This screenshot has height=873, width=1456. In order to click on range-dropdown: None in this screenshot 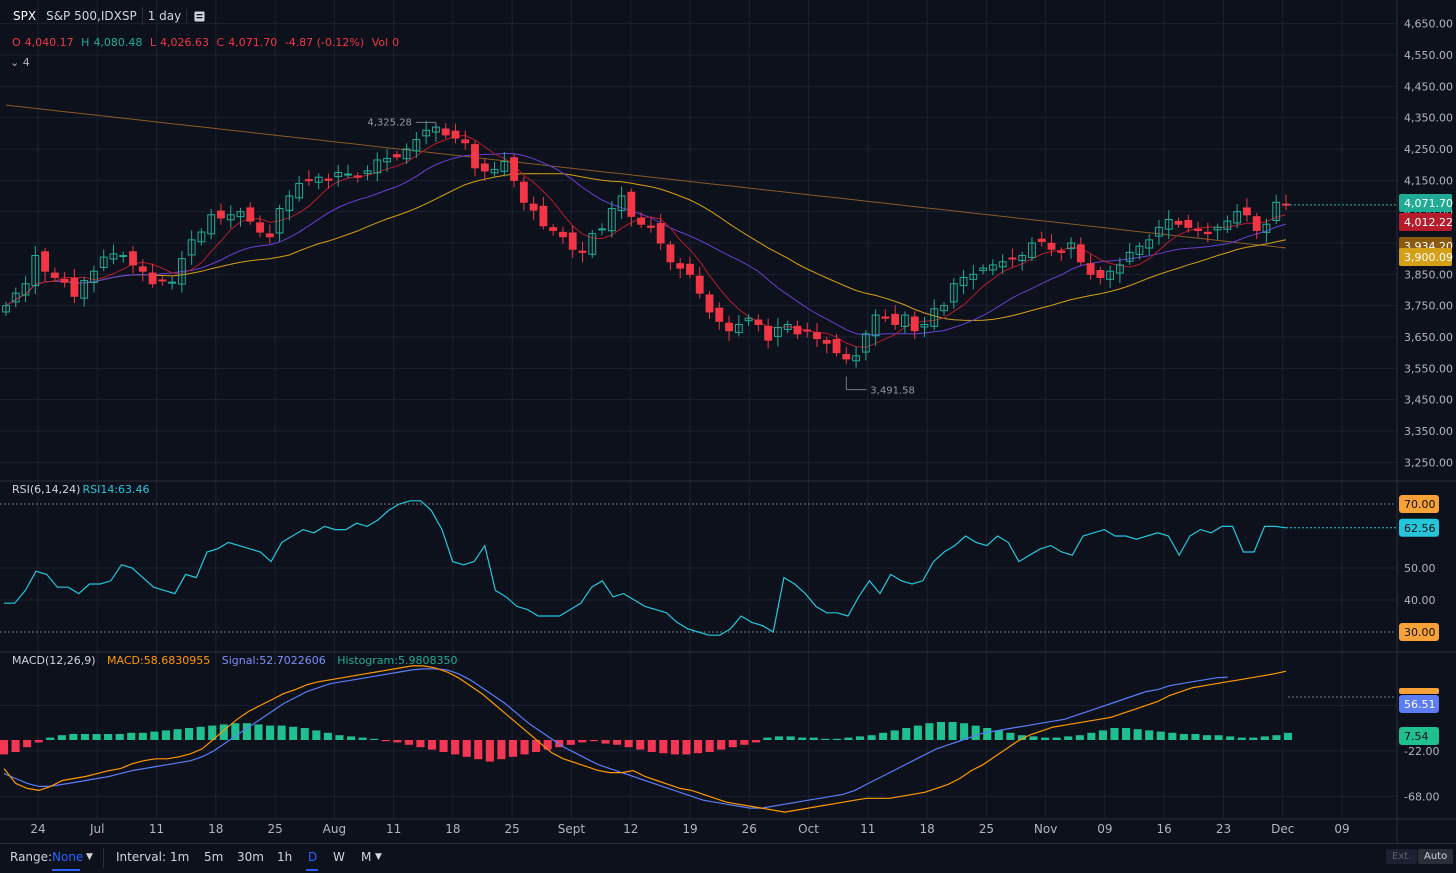, I will do `click(68, 857)`.